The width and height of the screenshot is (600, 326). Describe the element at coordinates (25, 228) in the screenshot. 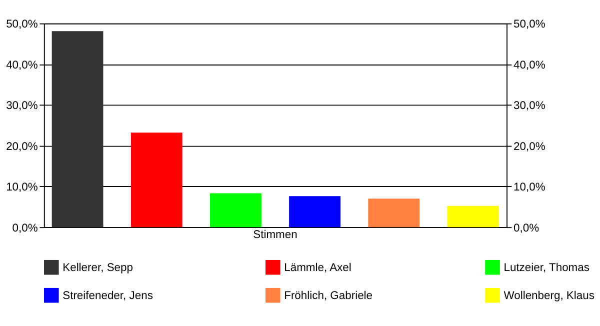

I see `y-tick-label: 0,0%` at that location.